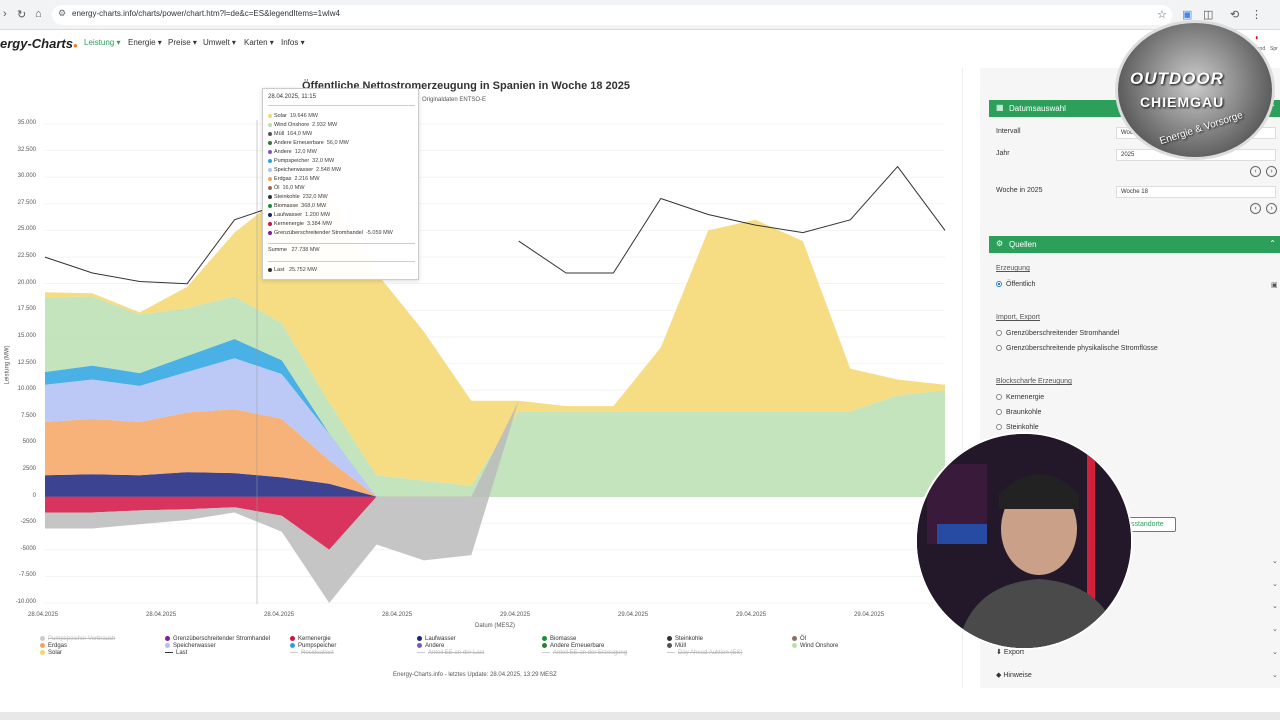  What do you see at coordinates (305, 152) in the screenshot?
I see `tooltip-row-value: 12,0 MW` at bounding box center [305, 152].